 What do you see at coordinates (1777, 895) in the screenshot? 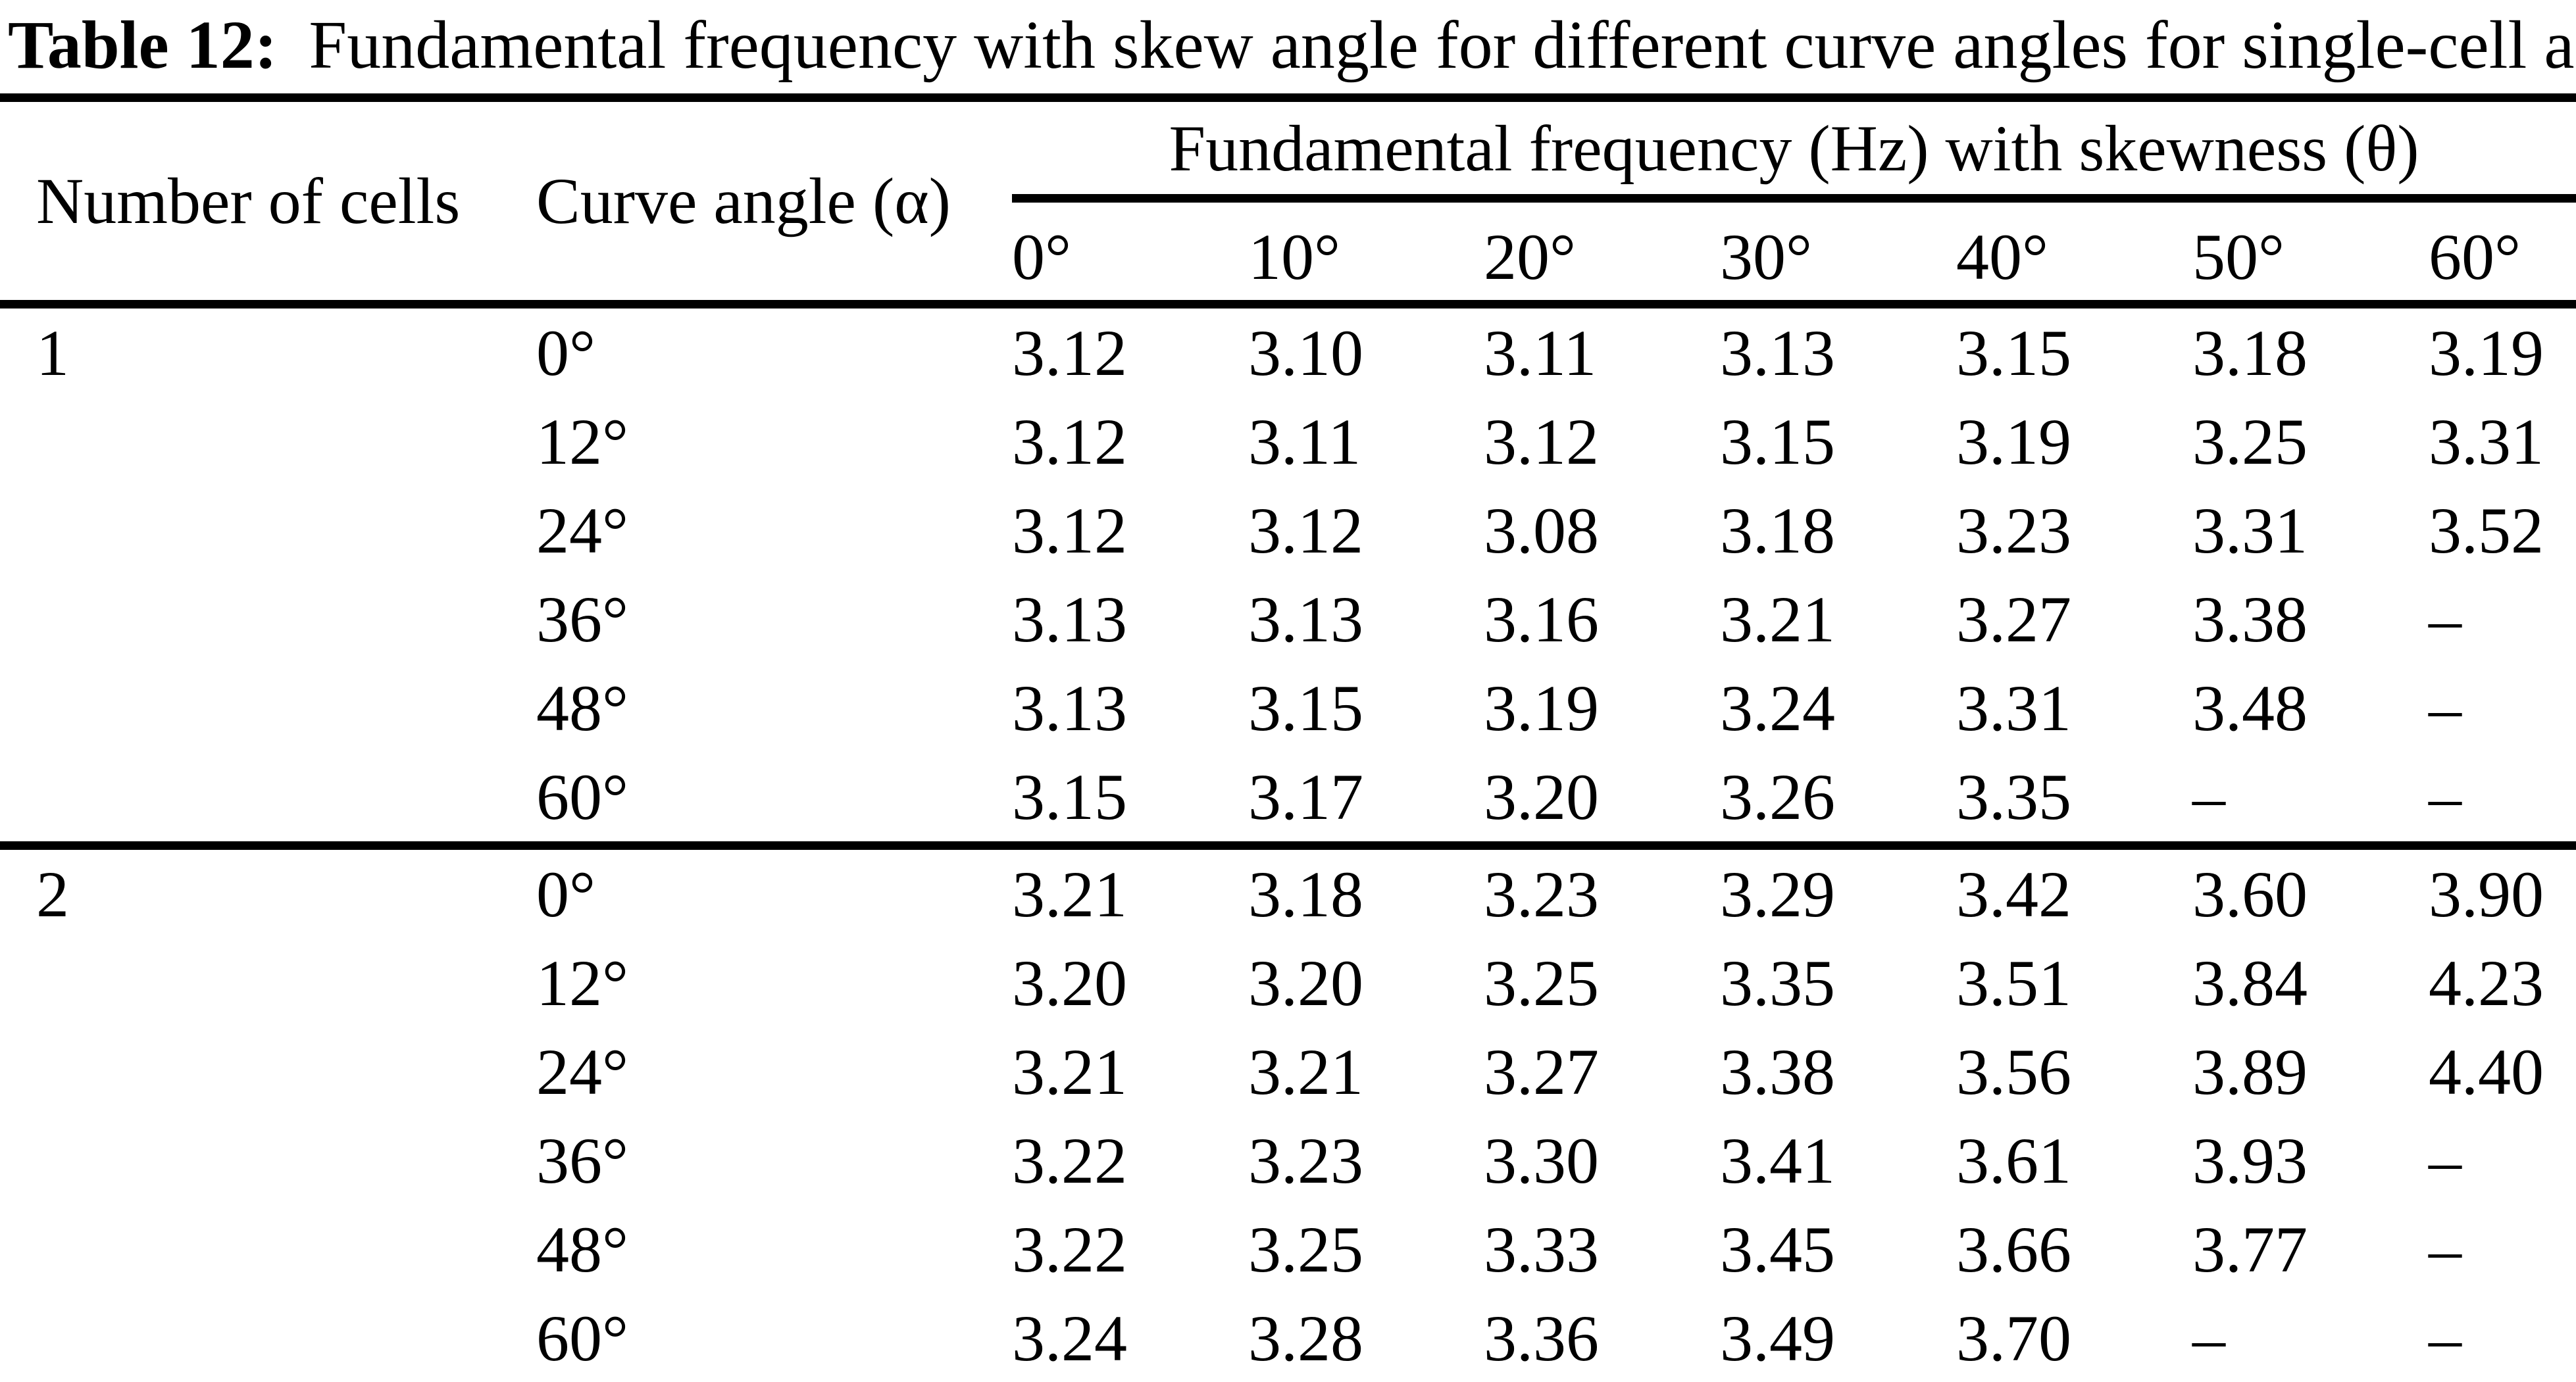
I see `freq-value: 3.29` at bounding box center [1777, 895].